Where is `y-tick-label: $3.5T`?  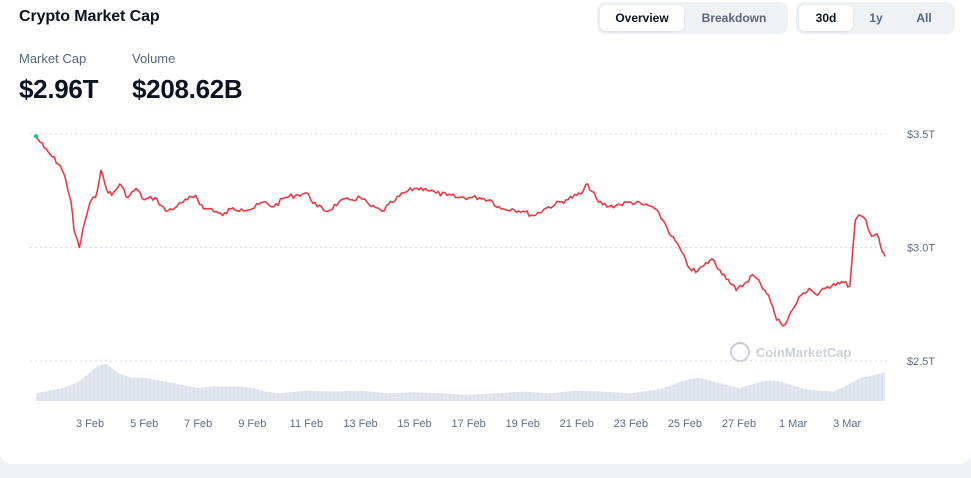
y-tick-label: $3.5T is located at coordinates (921, 135).